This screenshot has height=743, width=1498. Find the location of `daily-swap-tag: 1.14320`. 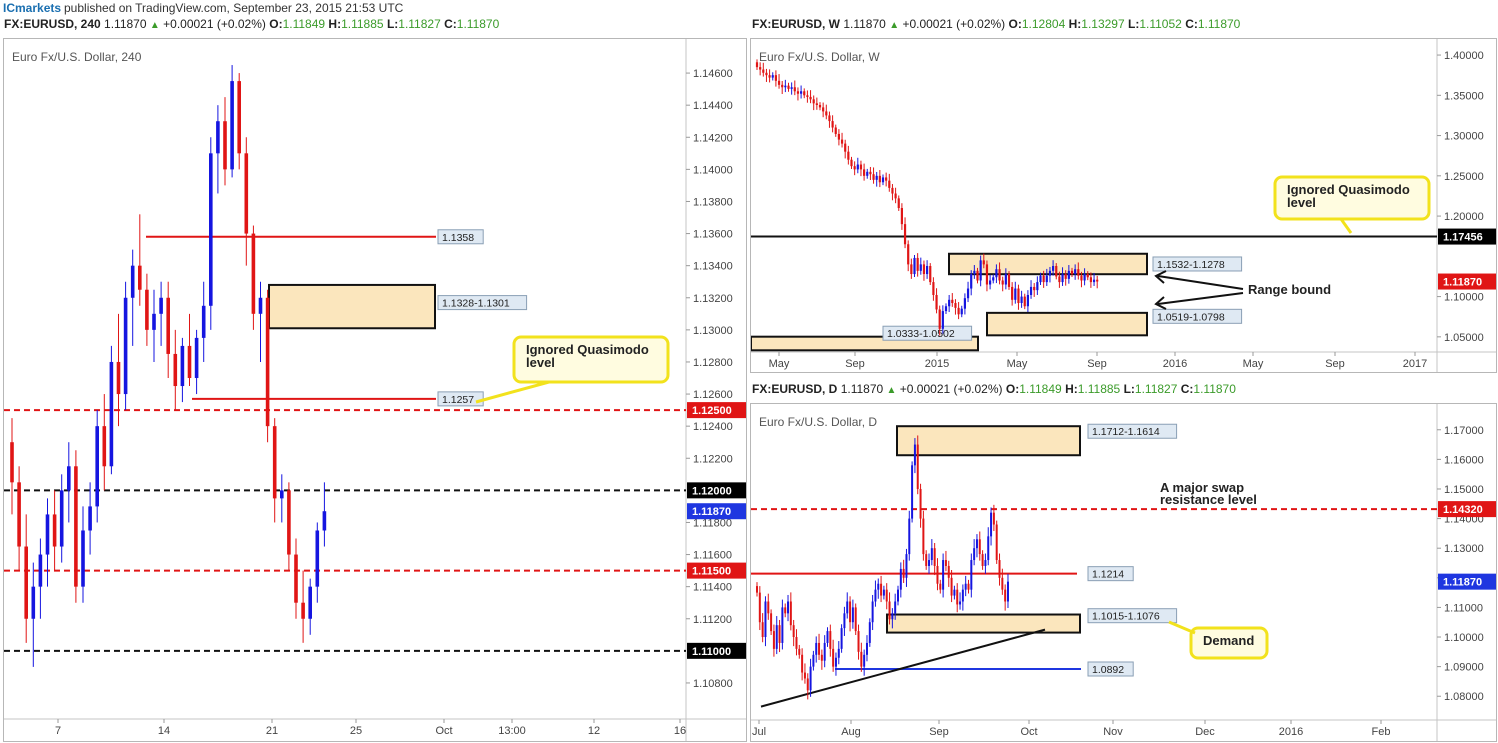

daily-swap-tag: 1.14320 is located at coordinates (1463, 510).